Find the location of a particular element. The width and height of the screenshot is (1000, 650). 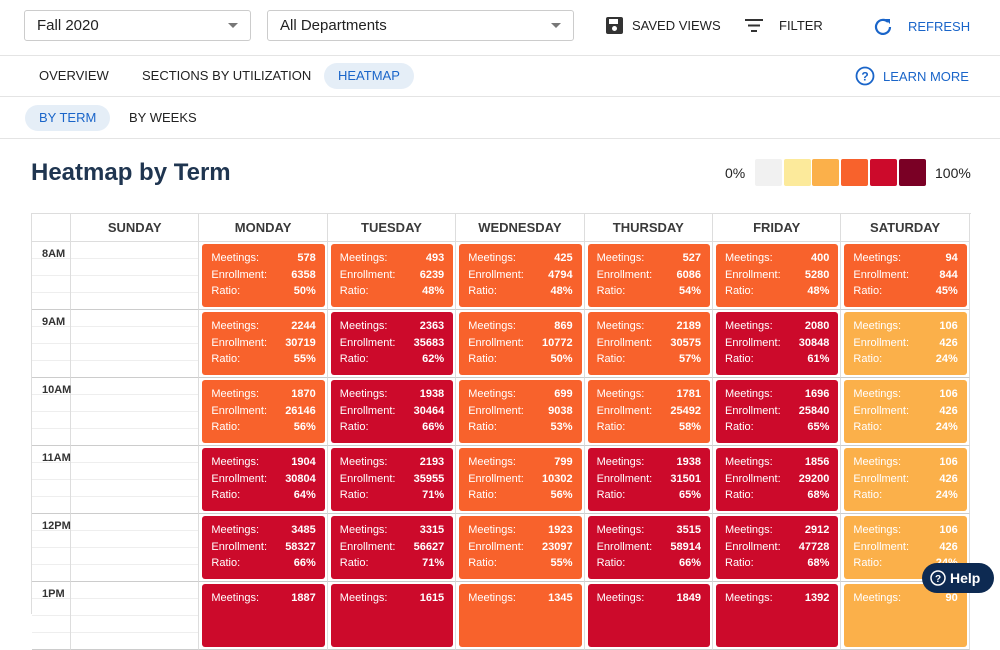

field-value: 1345 is located at coordinates (560, 598).